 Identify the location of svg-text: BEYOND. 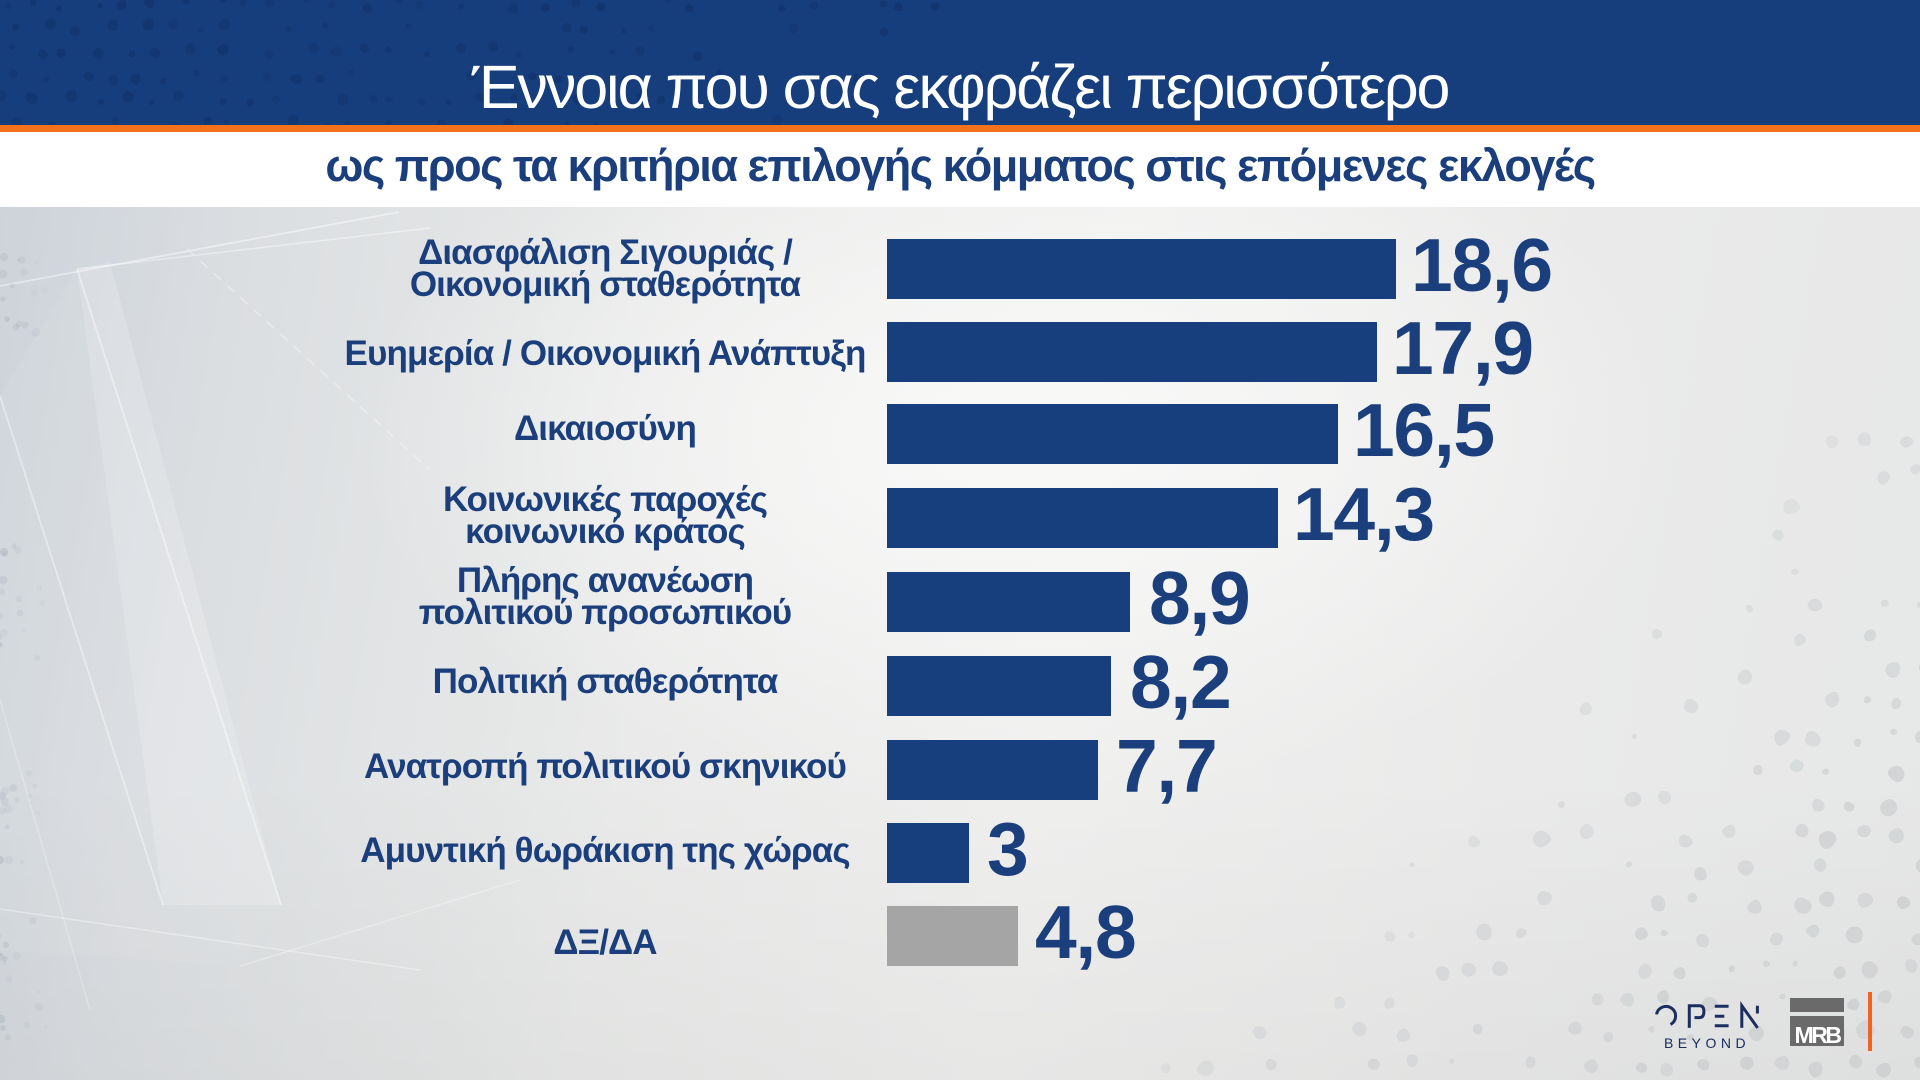
(1707, 1043).